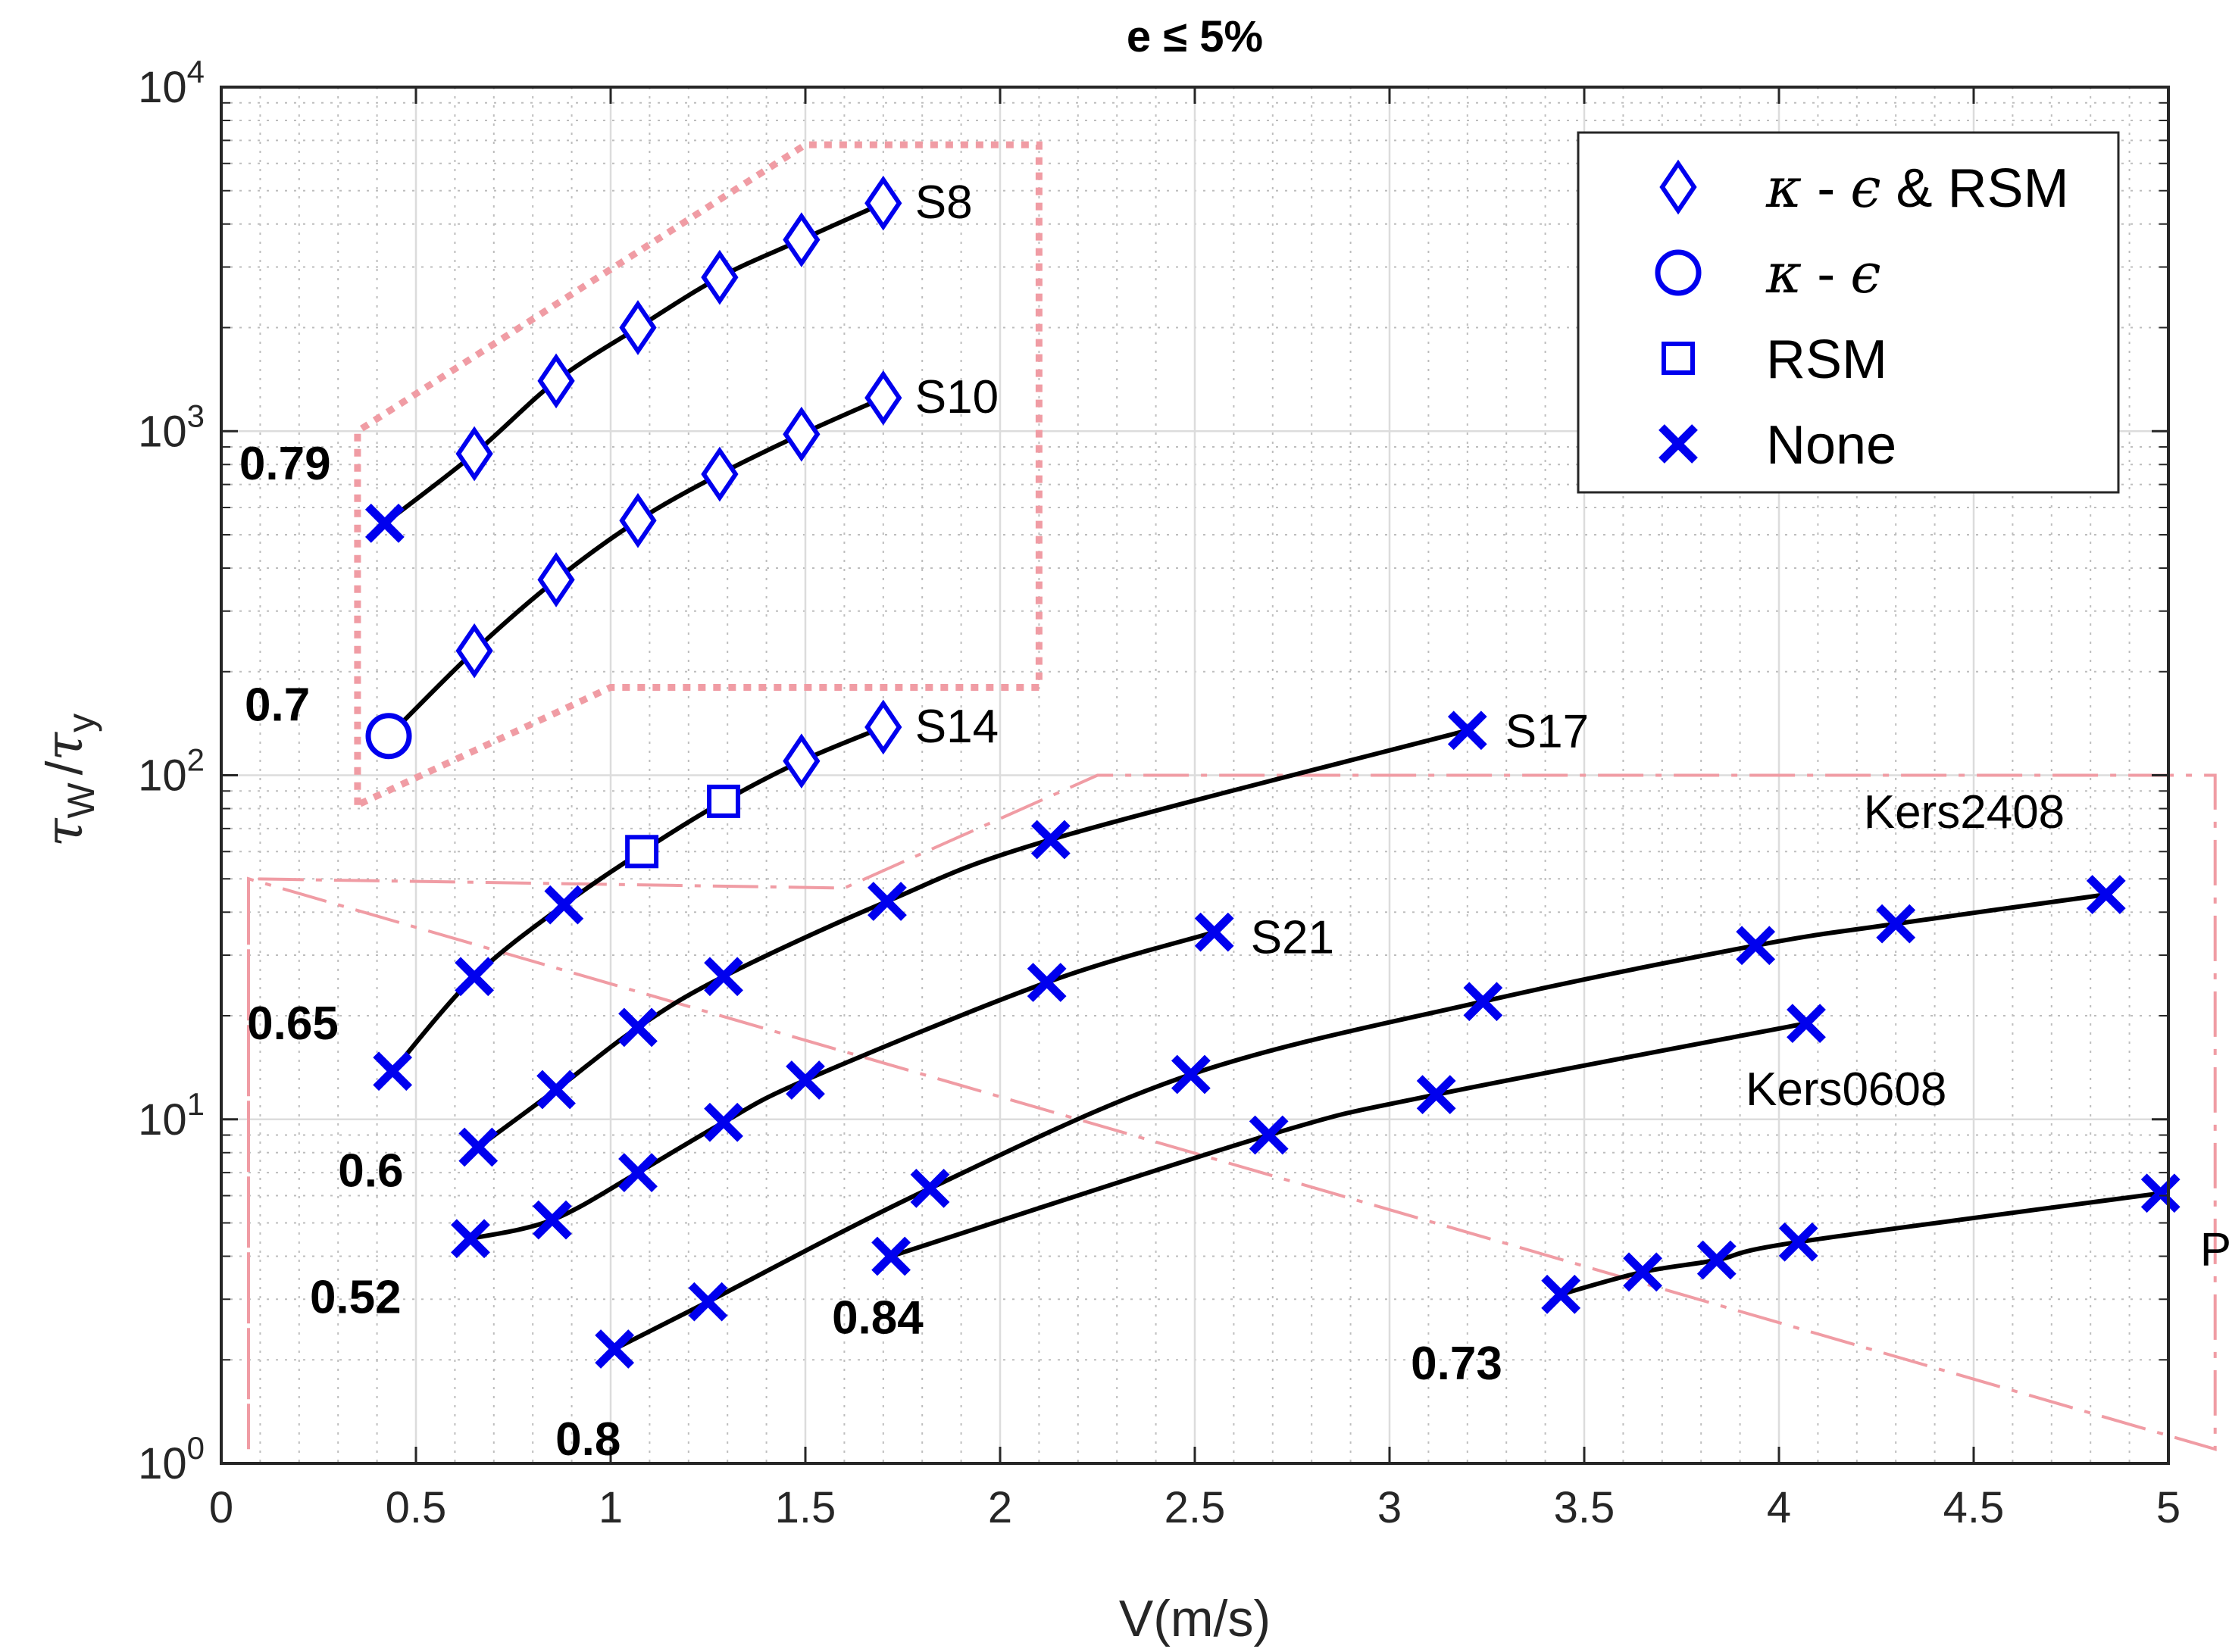 Image resolution: width=2229 pixels, height=1652 pixels. I want to click on y-tick-label: 10², so click(171, 771).